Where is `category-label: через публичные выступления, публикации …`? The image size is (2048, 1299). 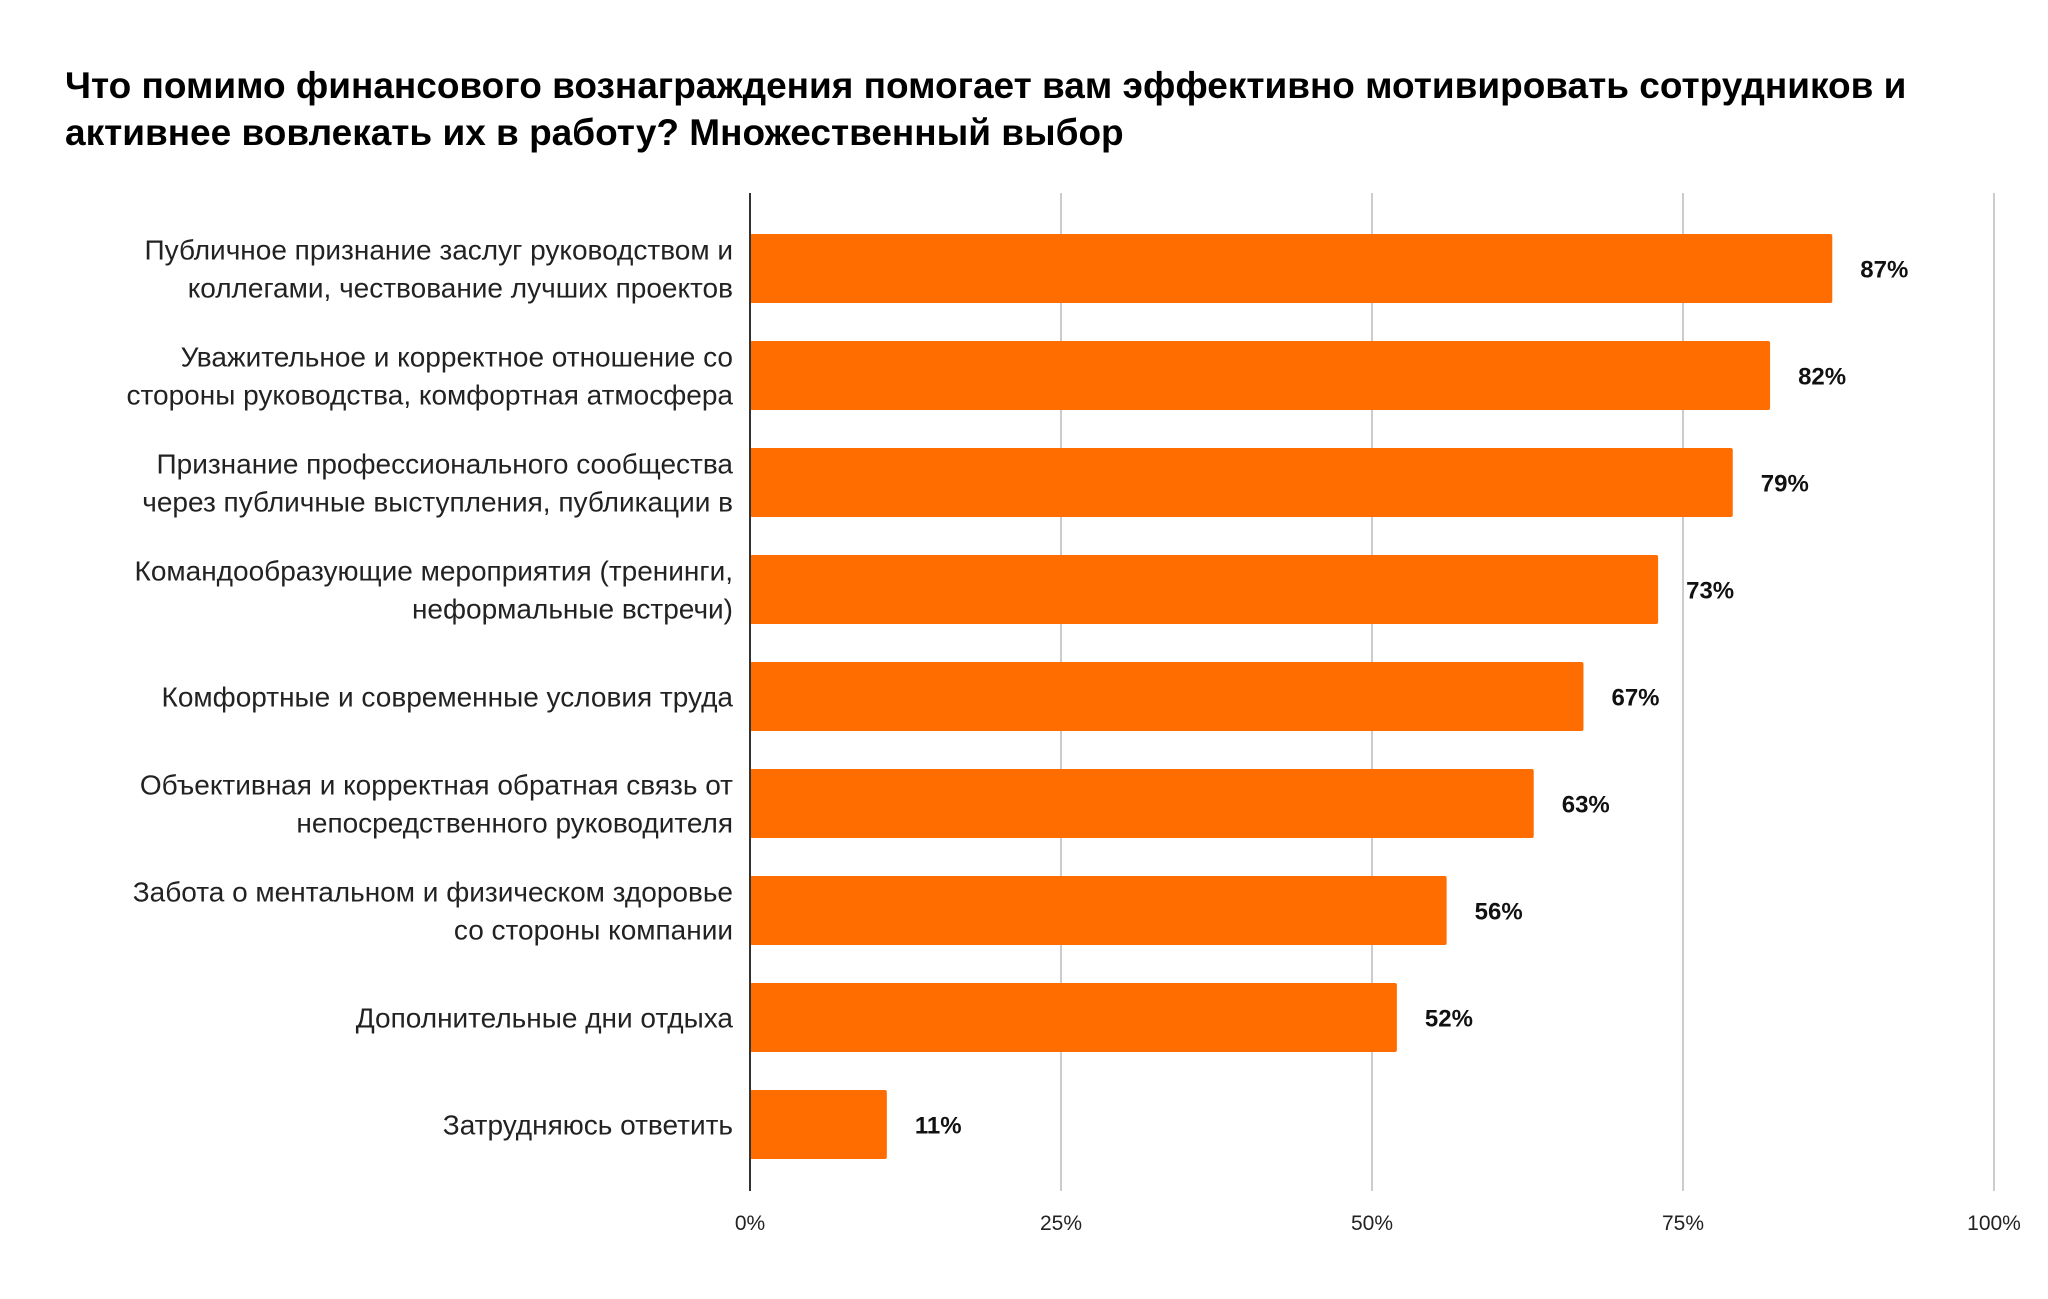 category-label: через публичные выступления, публикации … is located at coordinates (437, 502).